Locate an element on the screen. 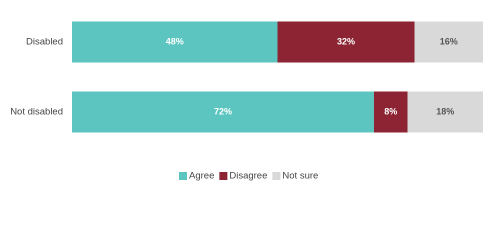  value-label: 32% is located at coordinates (346, 41).